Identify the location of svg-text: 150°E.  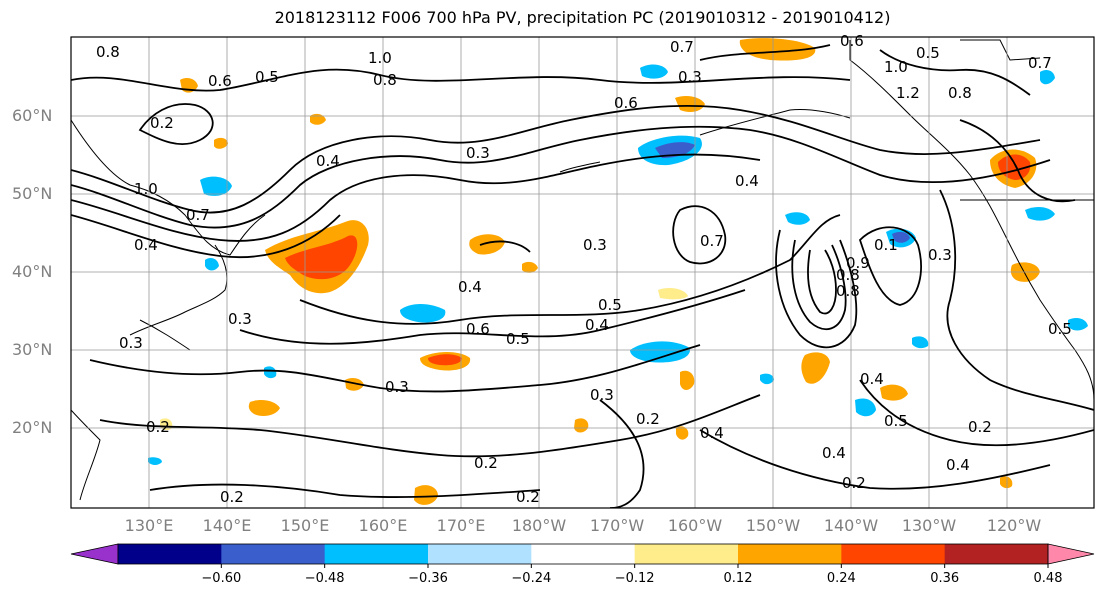
(305, 525).